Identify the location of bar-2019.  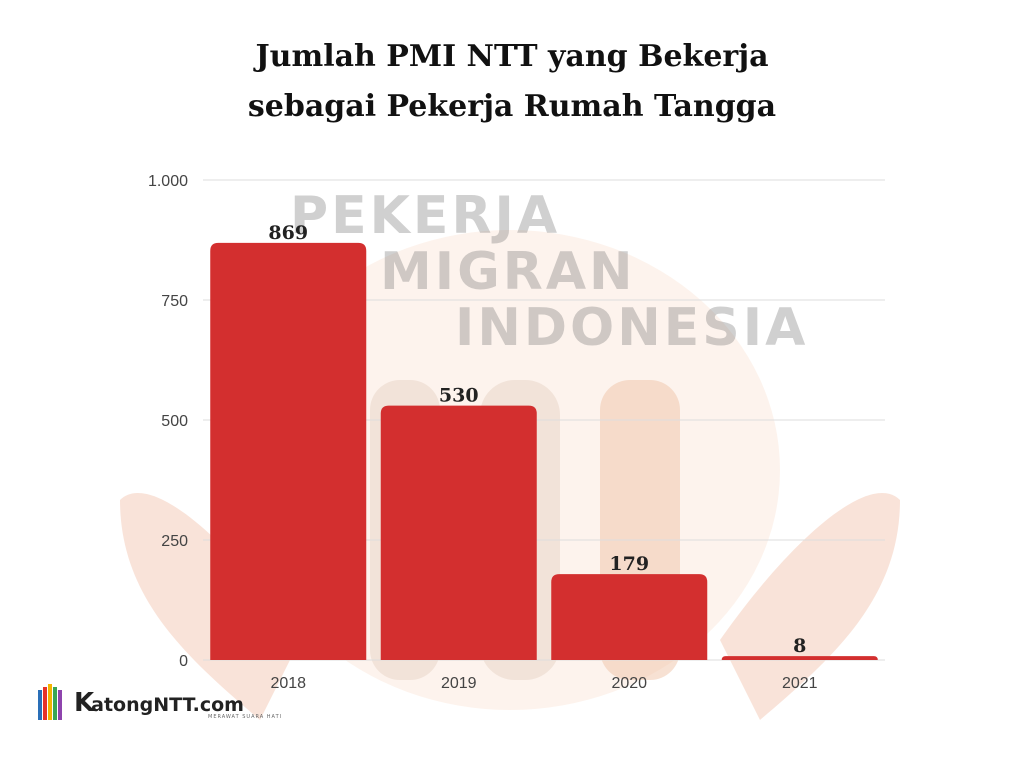
(458, 532).